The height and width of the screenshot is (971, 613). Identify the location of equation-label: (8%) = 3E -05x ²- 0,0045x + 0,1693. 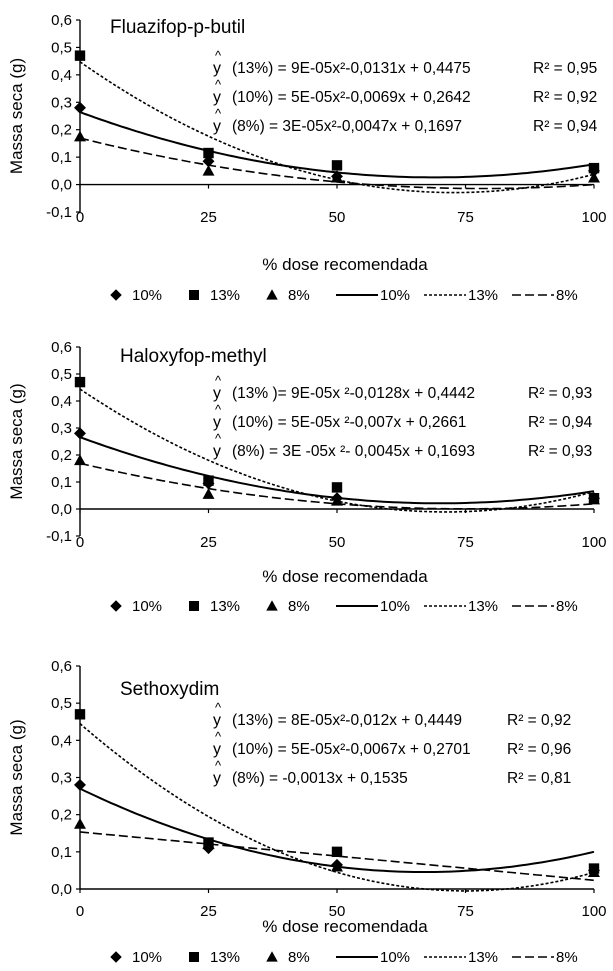
(353, 451).